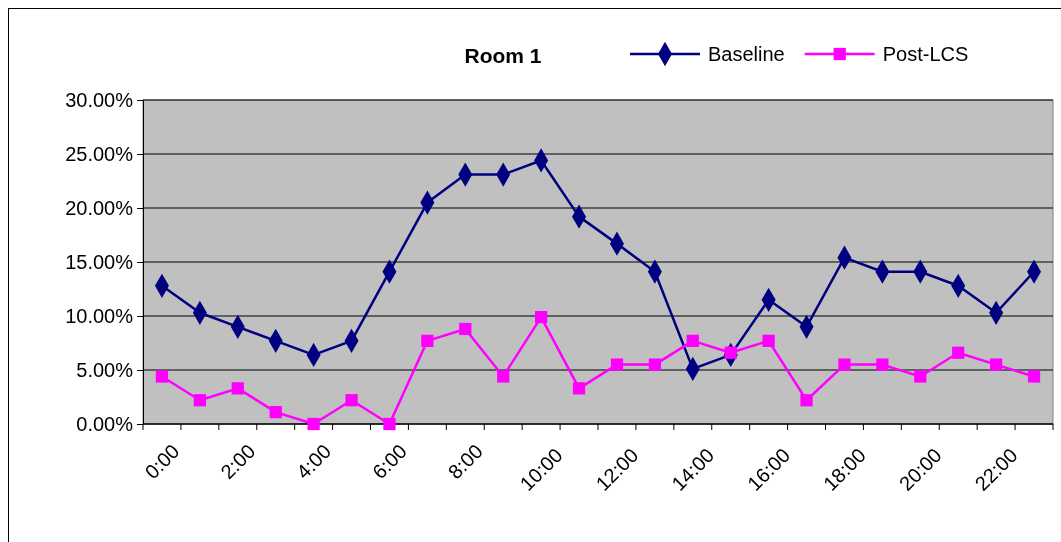  I want to click on legend-label: Post-LCS, so click(925, 54).